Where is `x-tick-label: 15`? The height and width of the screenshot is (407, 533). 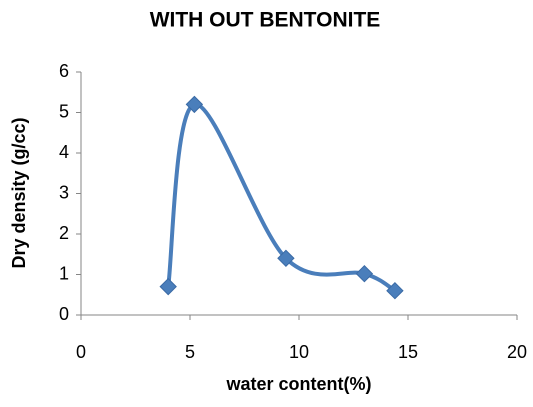 x-tick-label: 15 is located at coordinates (408, 352).